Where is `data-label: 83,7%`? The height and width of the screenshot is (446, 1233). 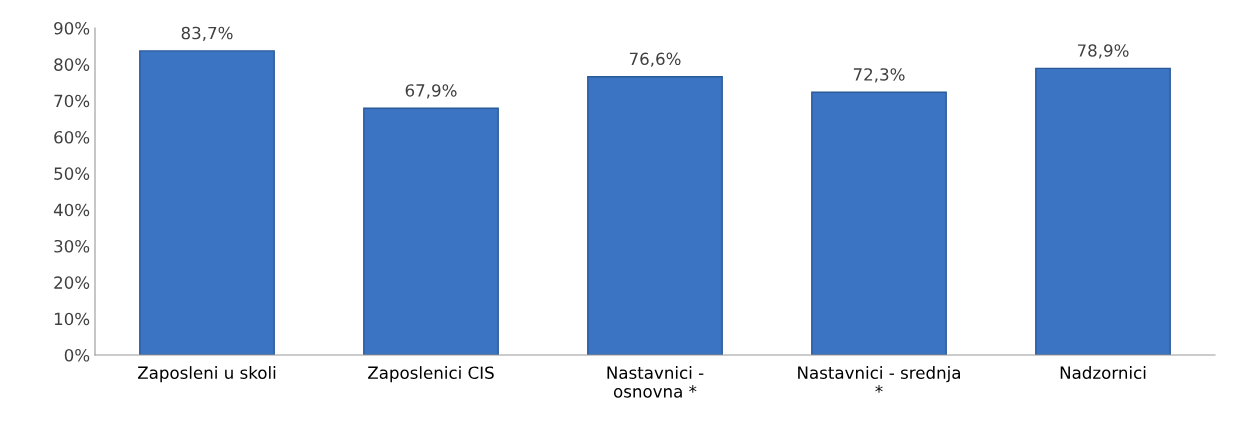
data-label: 83,7% is located at coordinates (207, 34).